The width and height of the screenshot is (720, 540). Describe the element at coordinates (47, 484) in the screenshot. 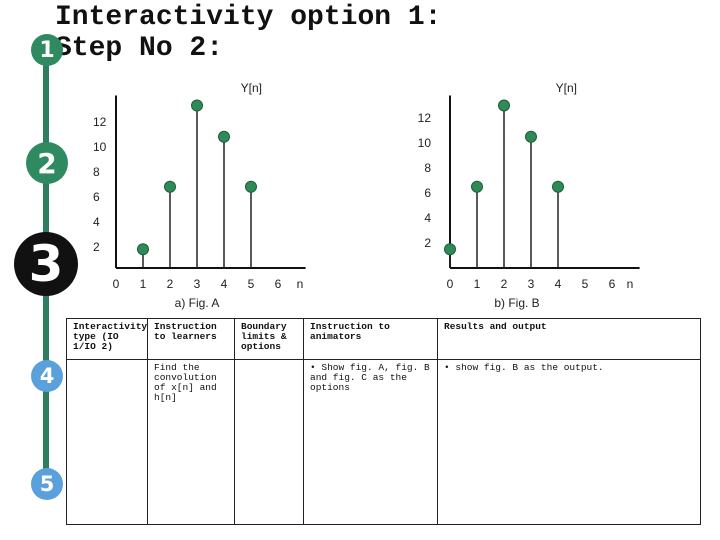

I see `step-5-badge: 5` at that location.